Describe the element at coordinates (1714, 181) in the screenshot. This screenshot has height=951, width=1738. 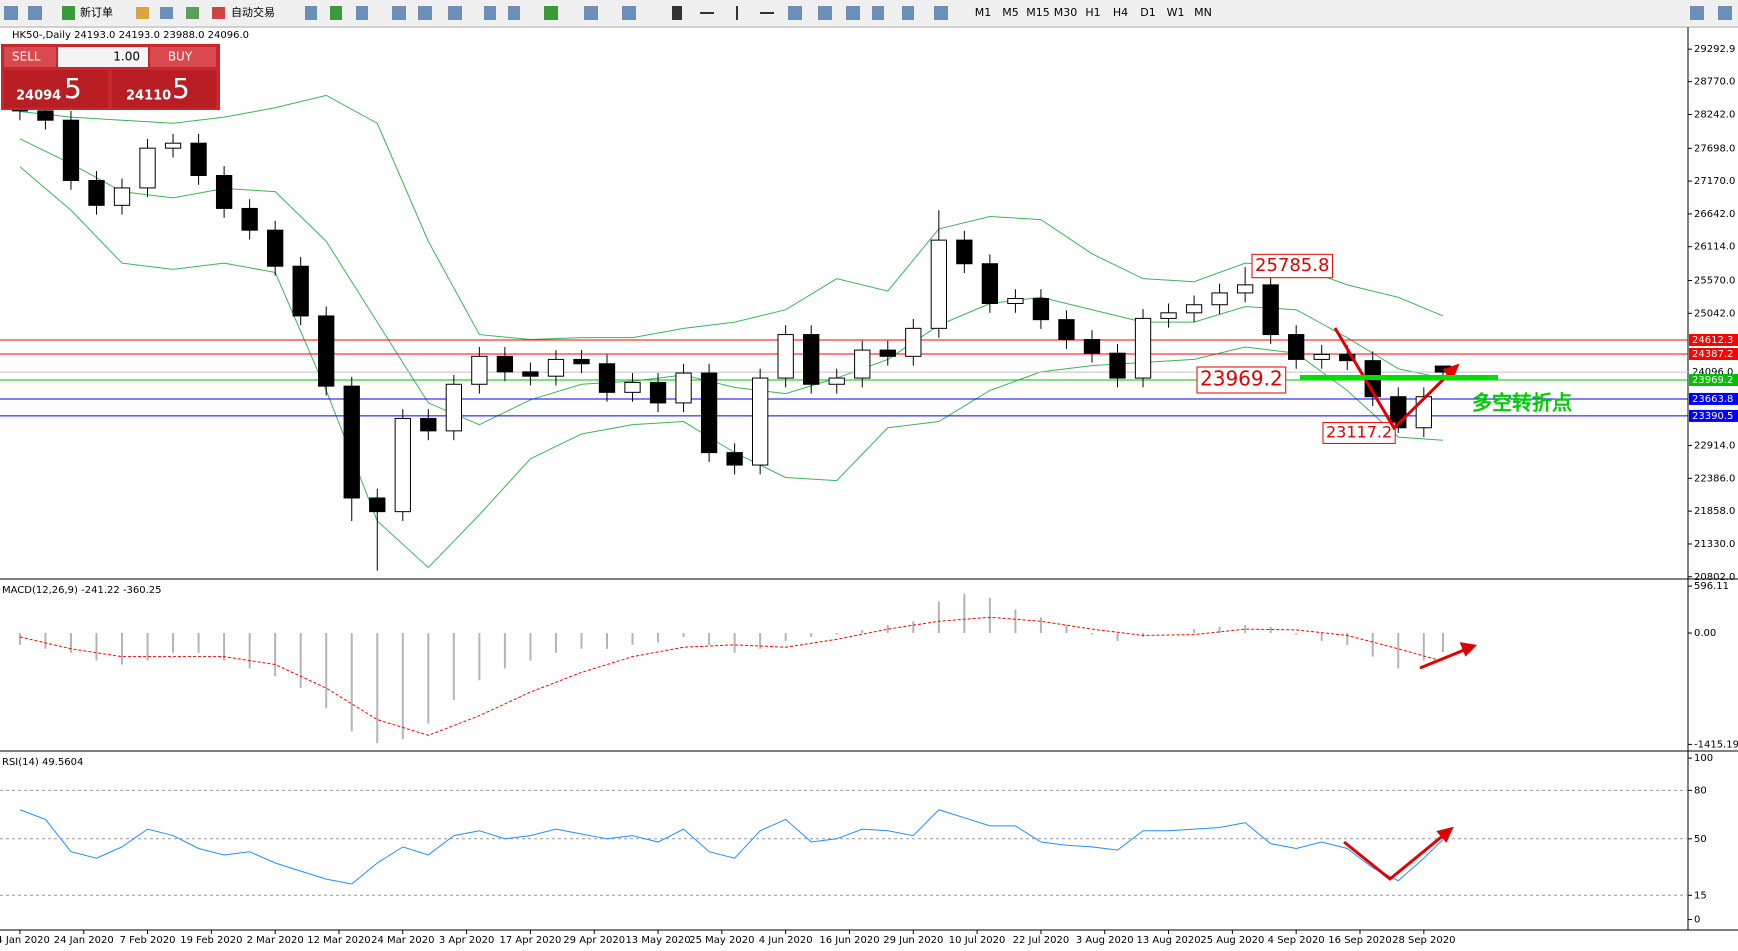
I see `y-tick-label: 27170.0` at that location.